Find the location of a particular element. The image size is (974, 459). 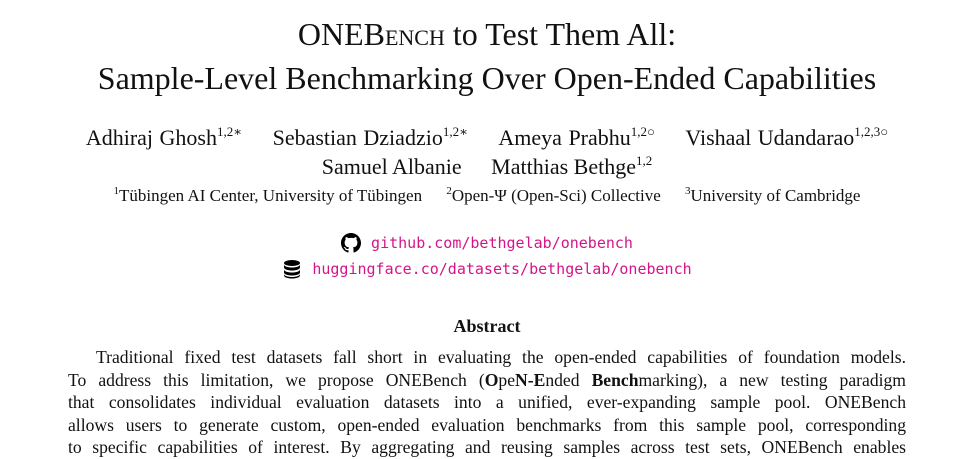

paper-title-line-1: ONEBench to Test Them All: is located at coordinates (487, 34).